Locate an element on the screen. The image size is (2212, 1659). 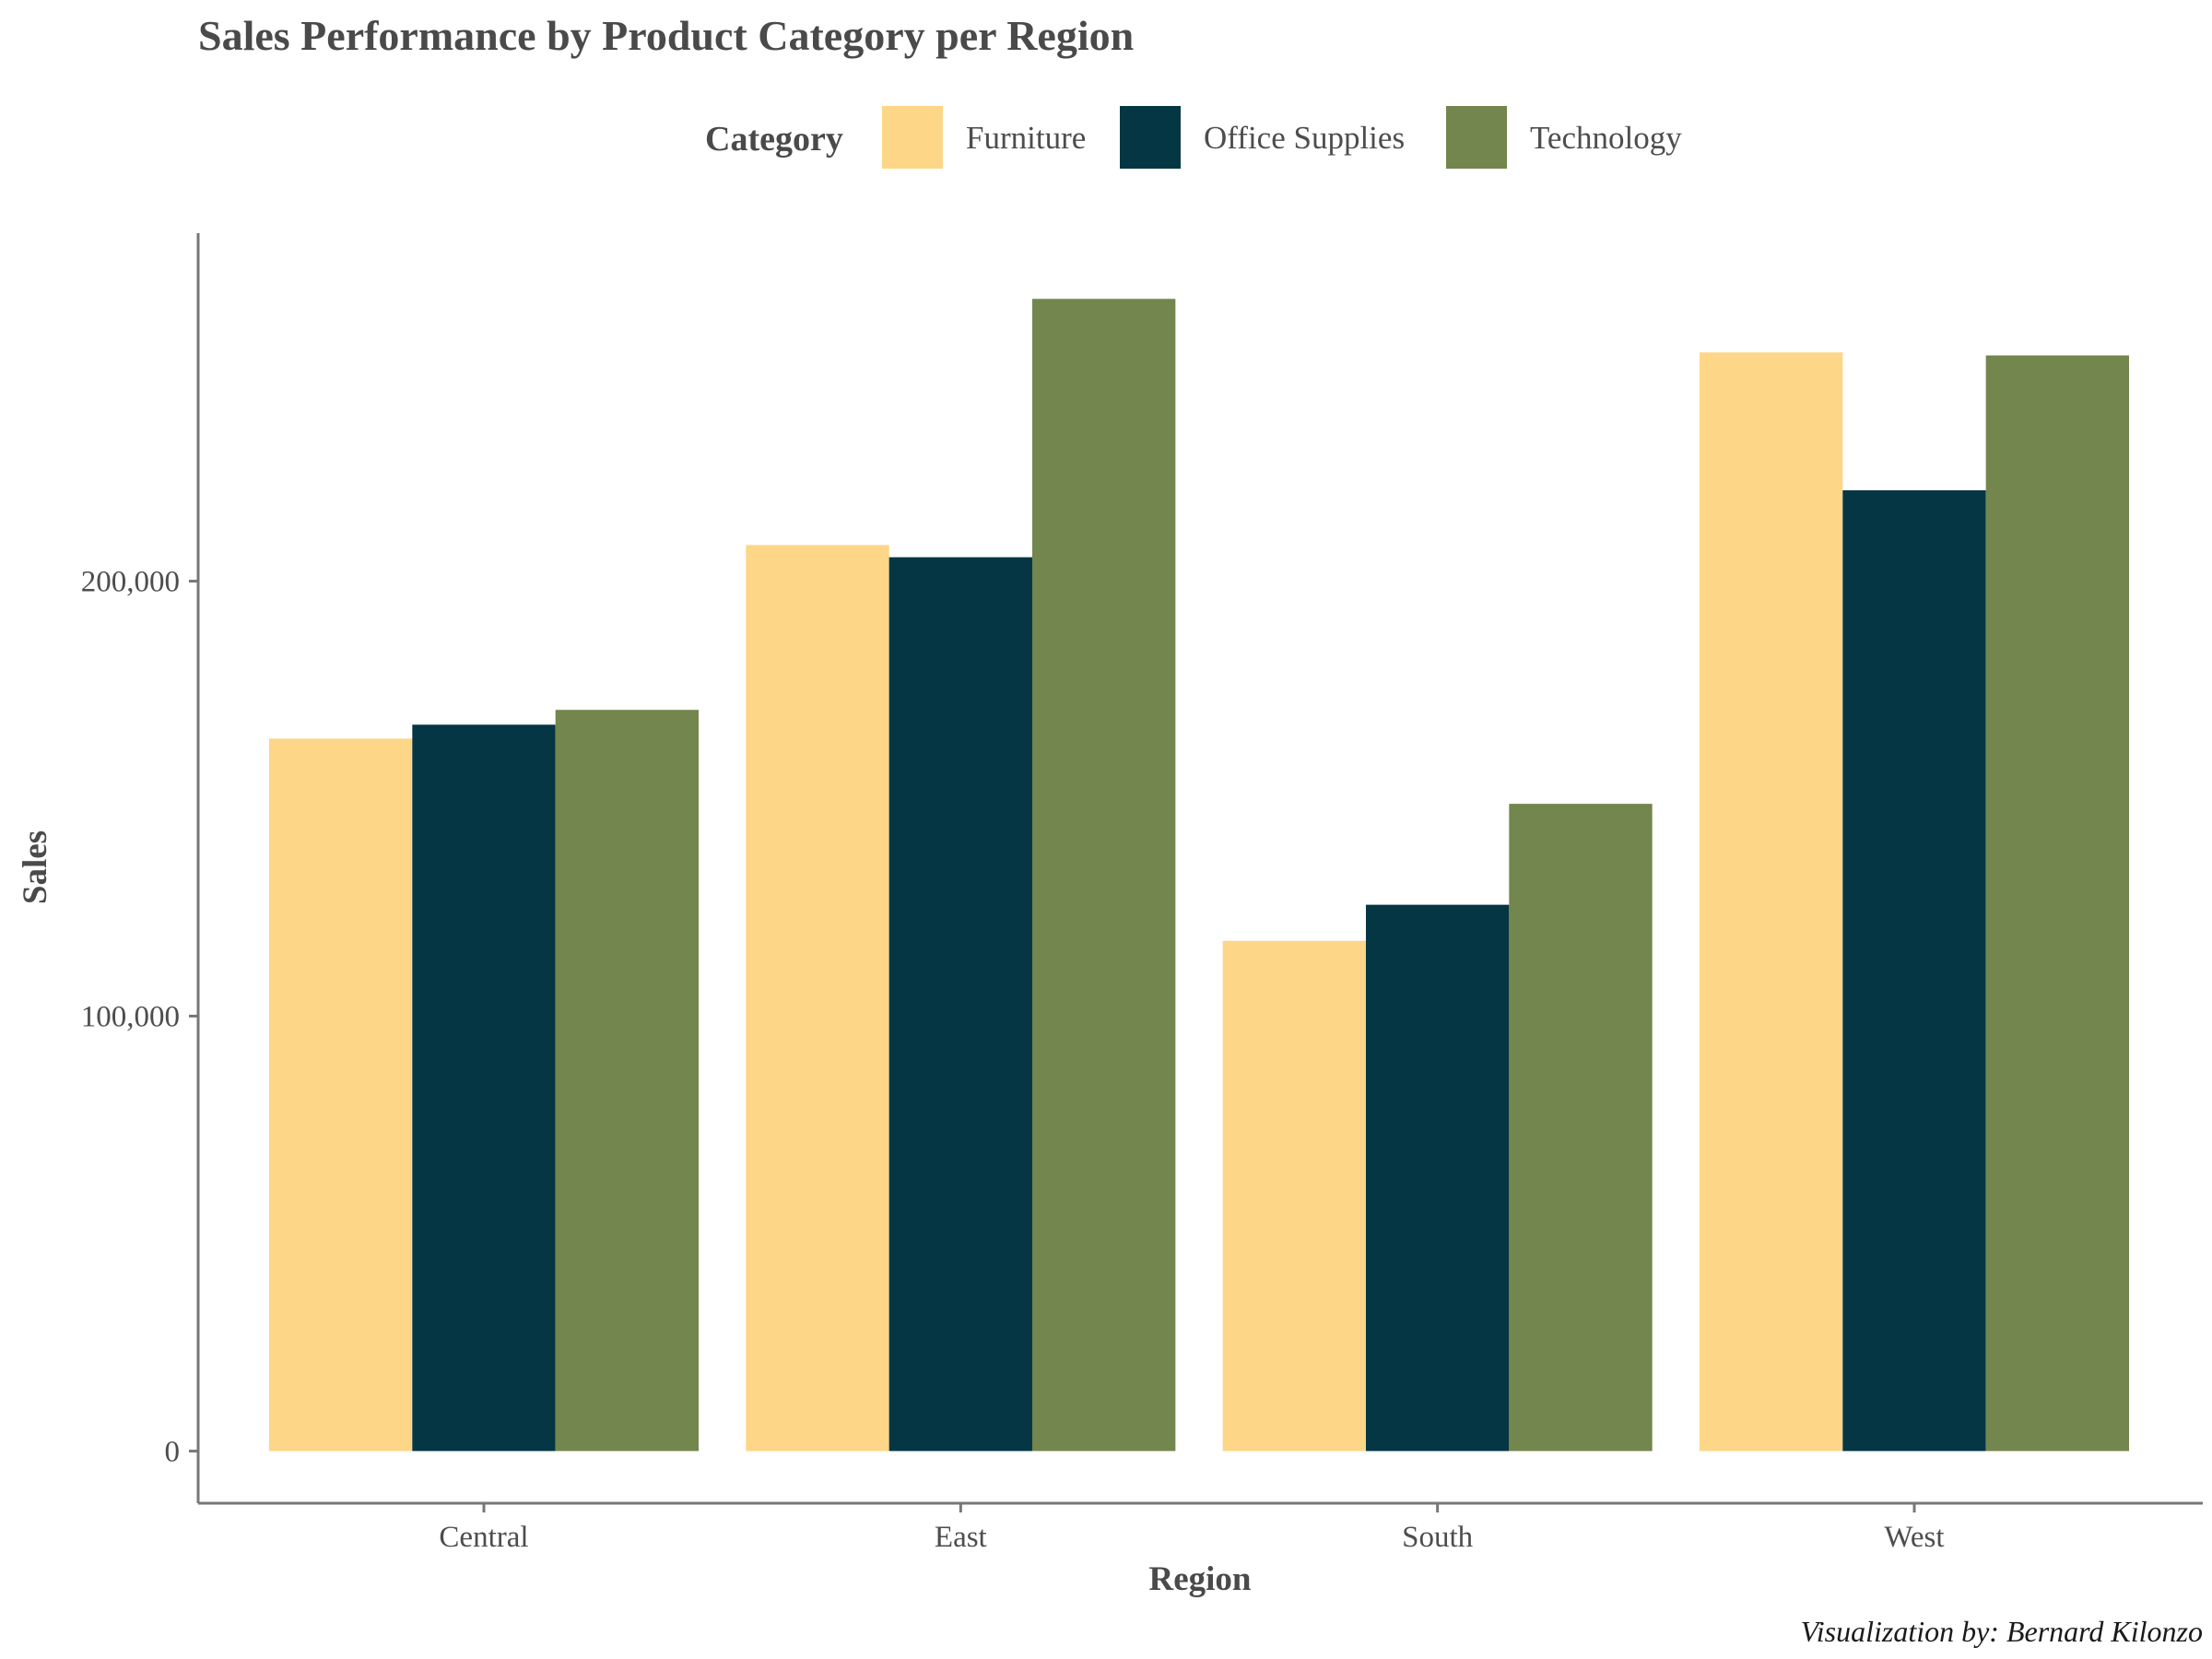
legend-items: Furniture Office Supplies Technology is located at coordinates (1282, 137).